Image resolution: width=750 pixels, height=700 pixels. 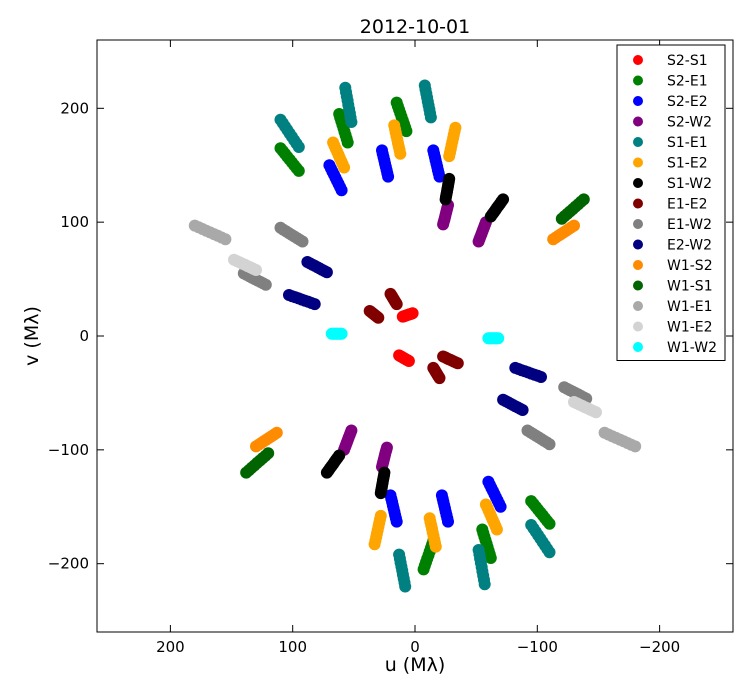 I want to click on y-tick-label-0: 200, so click(x=74, y=108).